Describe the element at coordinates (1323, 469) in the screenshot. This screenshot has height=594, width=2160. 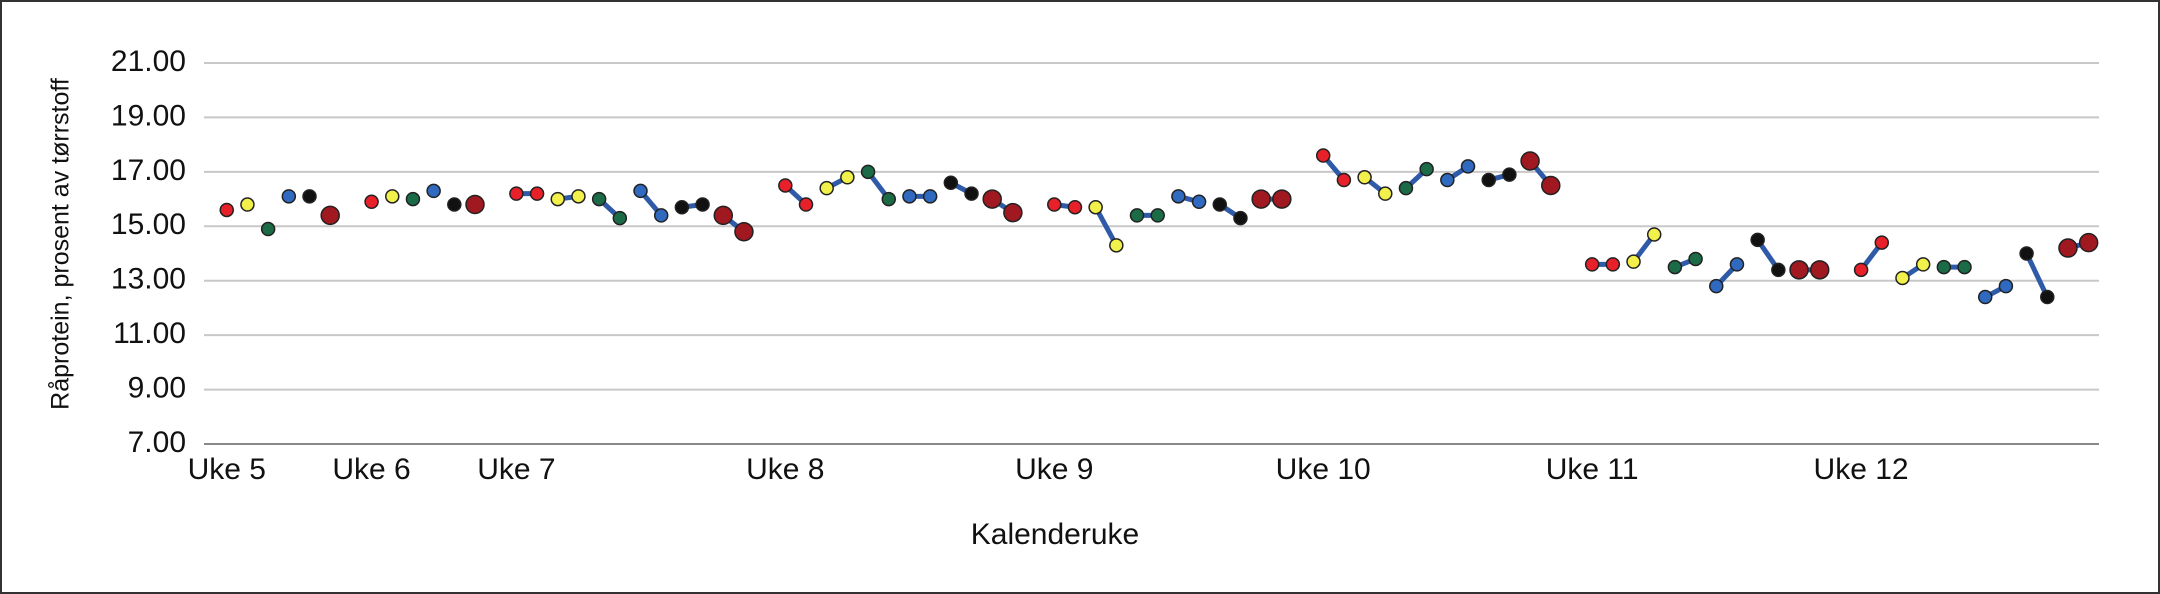
I see `x-tick-label: Uke 10` at that location.